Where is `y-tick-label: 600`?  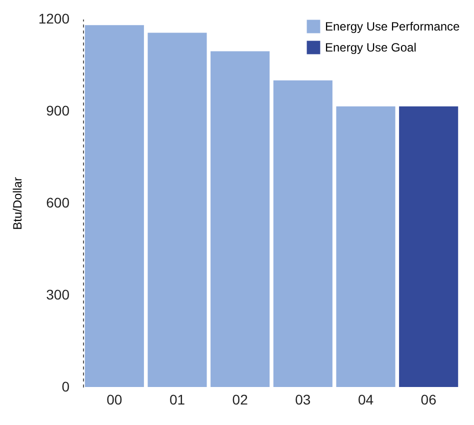
y-tick-label: 600 is located at coordinates (58, 202).